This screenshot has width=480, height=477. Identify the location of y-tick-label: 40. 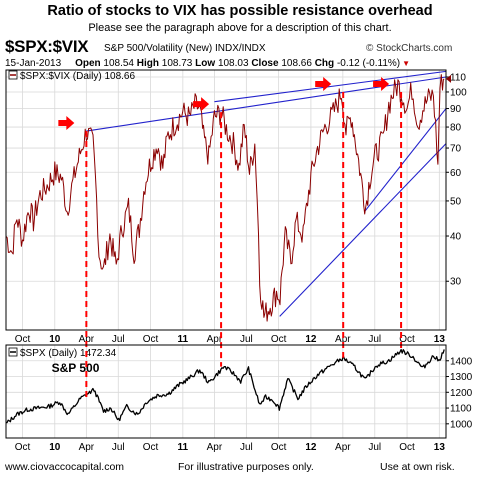
(456, 237).